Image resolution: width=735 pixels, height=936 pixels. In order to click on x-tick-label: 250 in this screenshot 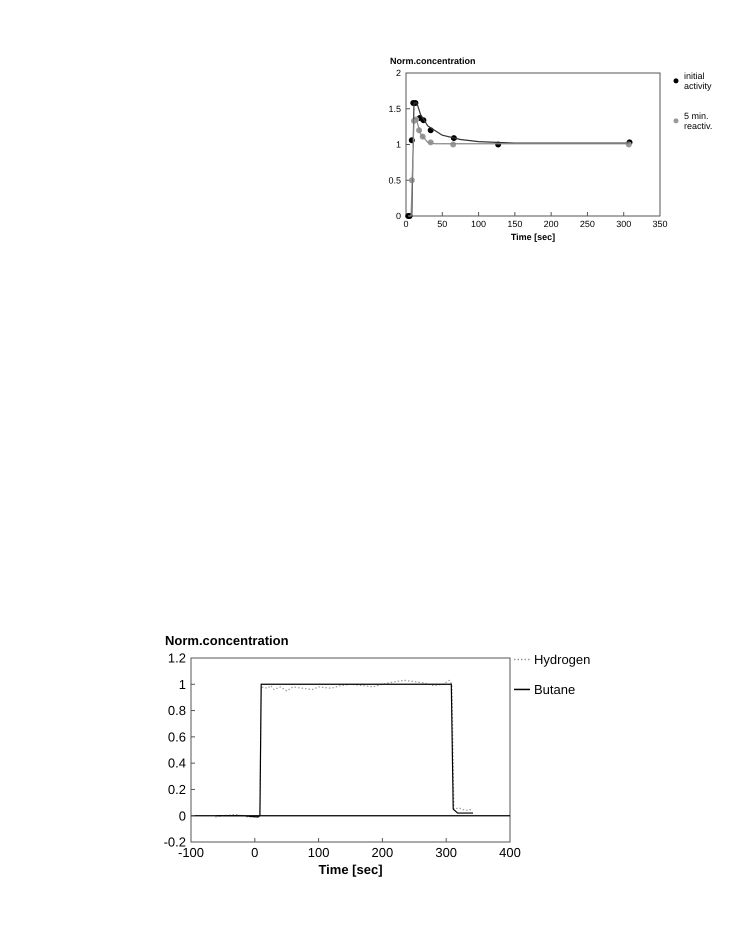, I will do `click(587, 224)`.